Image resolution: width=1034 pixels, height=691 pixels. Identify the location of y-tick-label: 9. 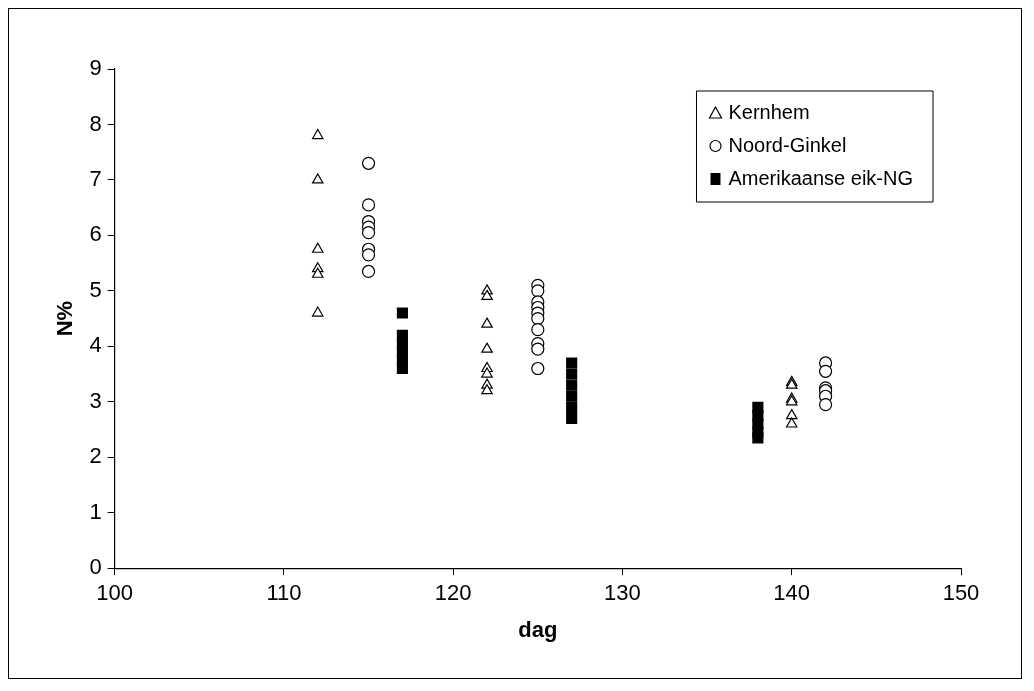
(95, 68).